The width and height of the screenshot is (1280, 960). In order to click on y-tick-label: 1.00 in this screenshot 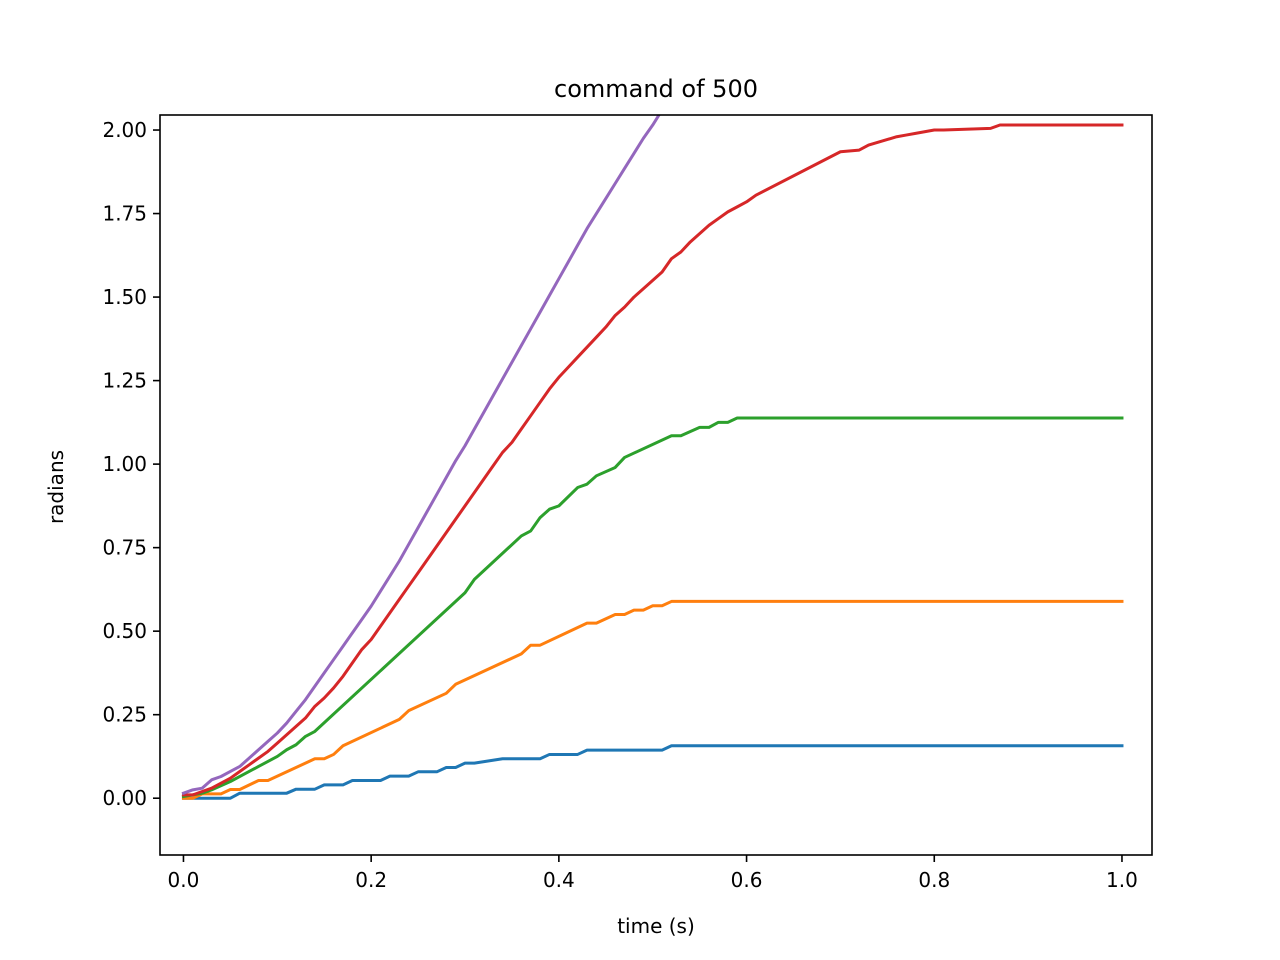, I will do `click(124, 464)`.